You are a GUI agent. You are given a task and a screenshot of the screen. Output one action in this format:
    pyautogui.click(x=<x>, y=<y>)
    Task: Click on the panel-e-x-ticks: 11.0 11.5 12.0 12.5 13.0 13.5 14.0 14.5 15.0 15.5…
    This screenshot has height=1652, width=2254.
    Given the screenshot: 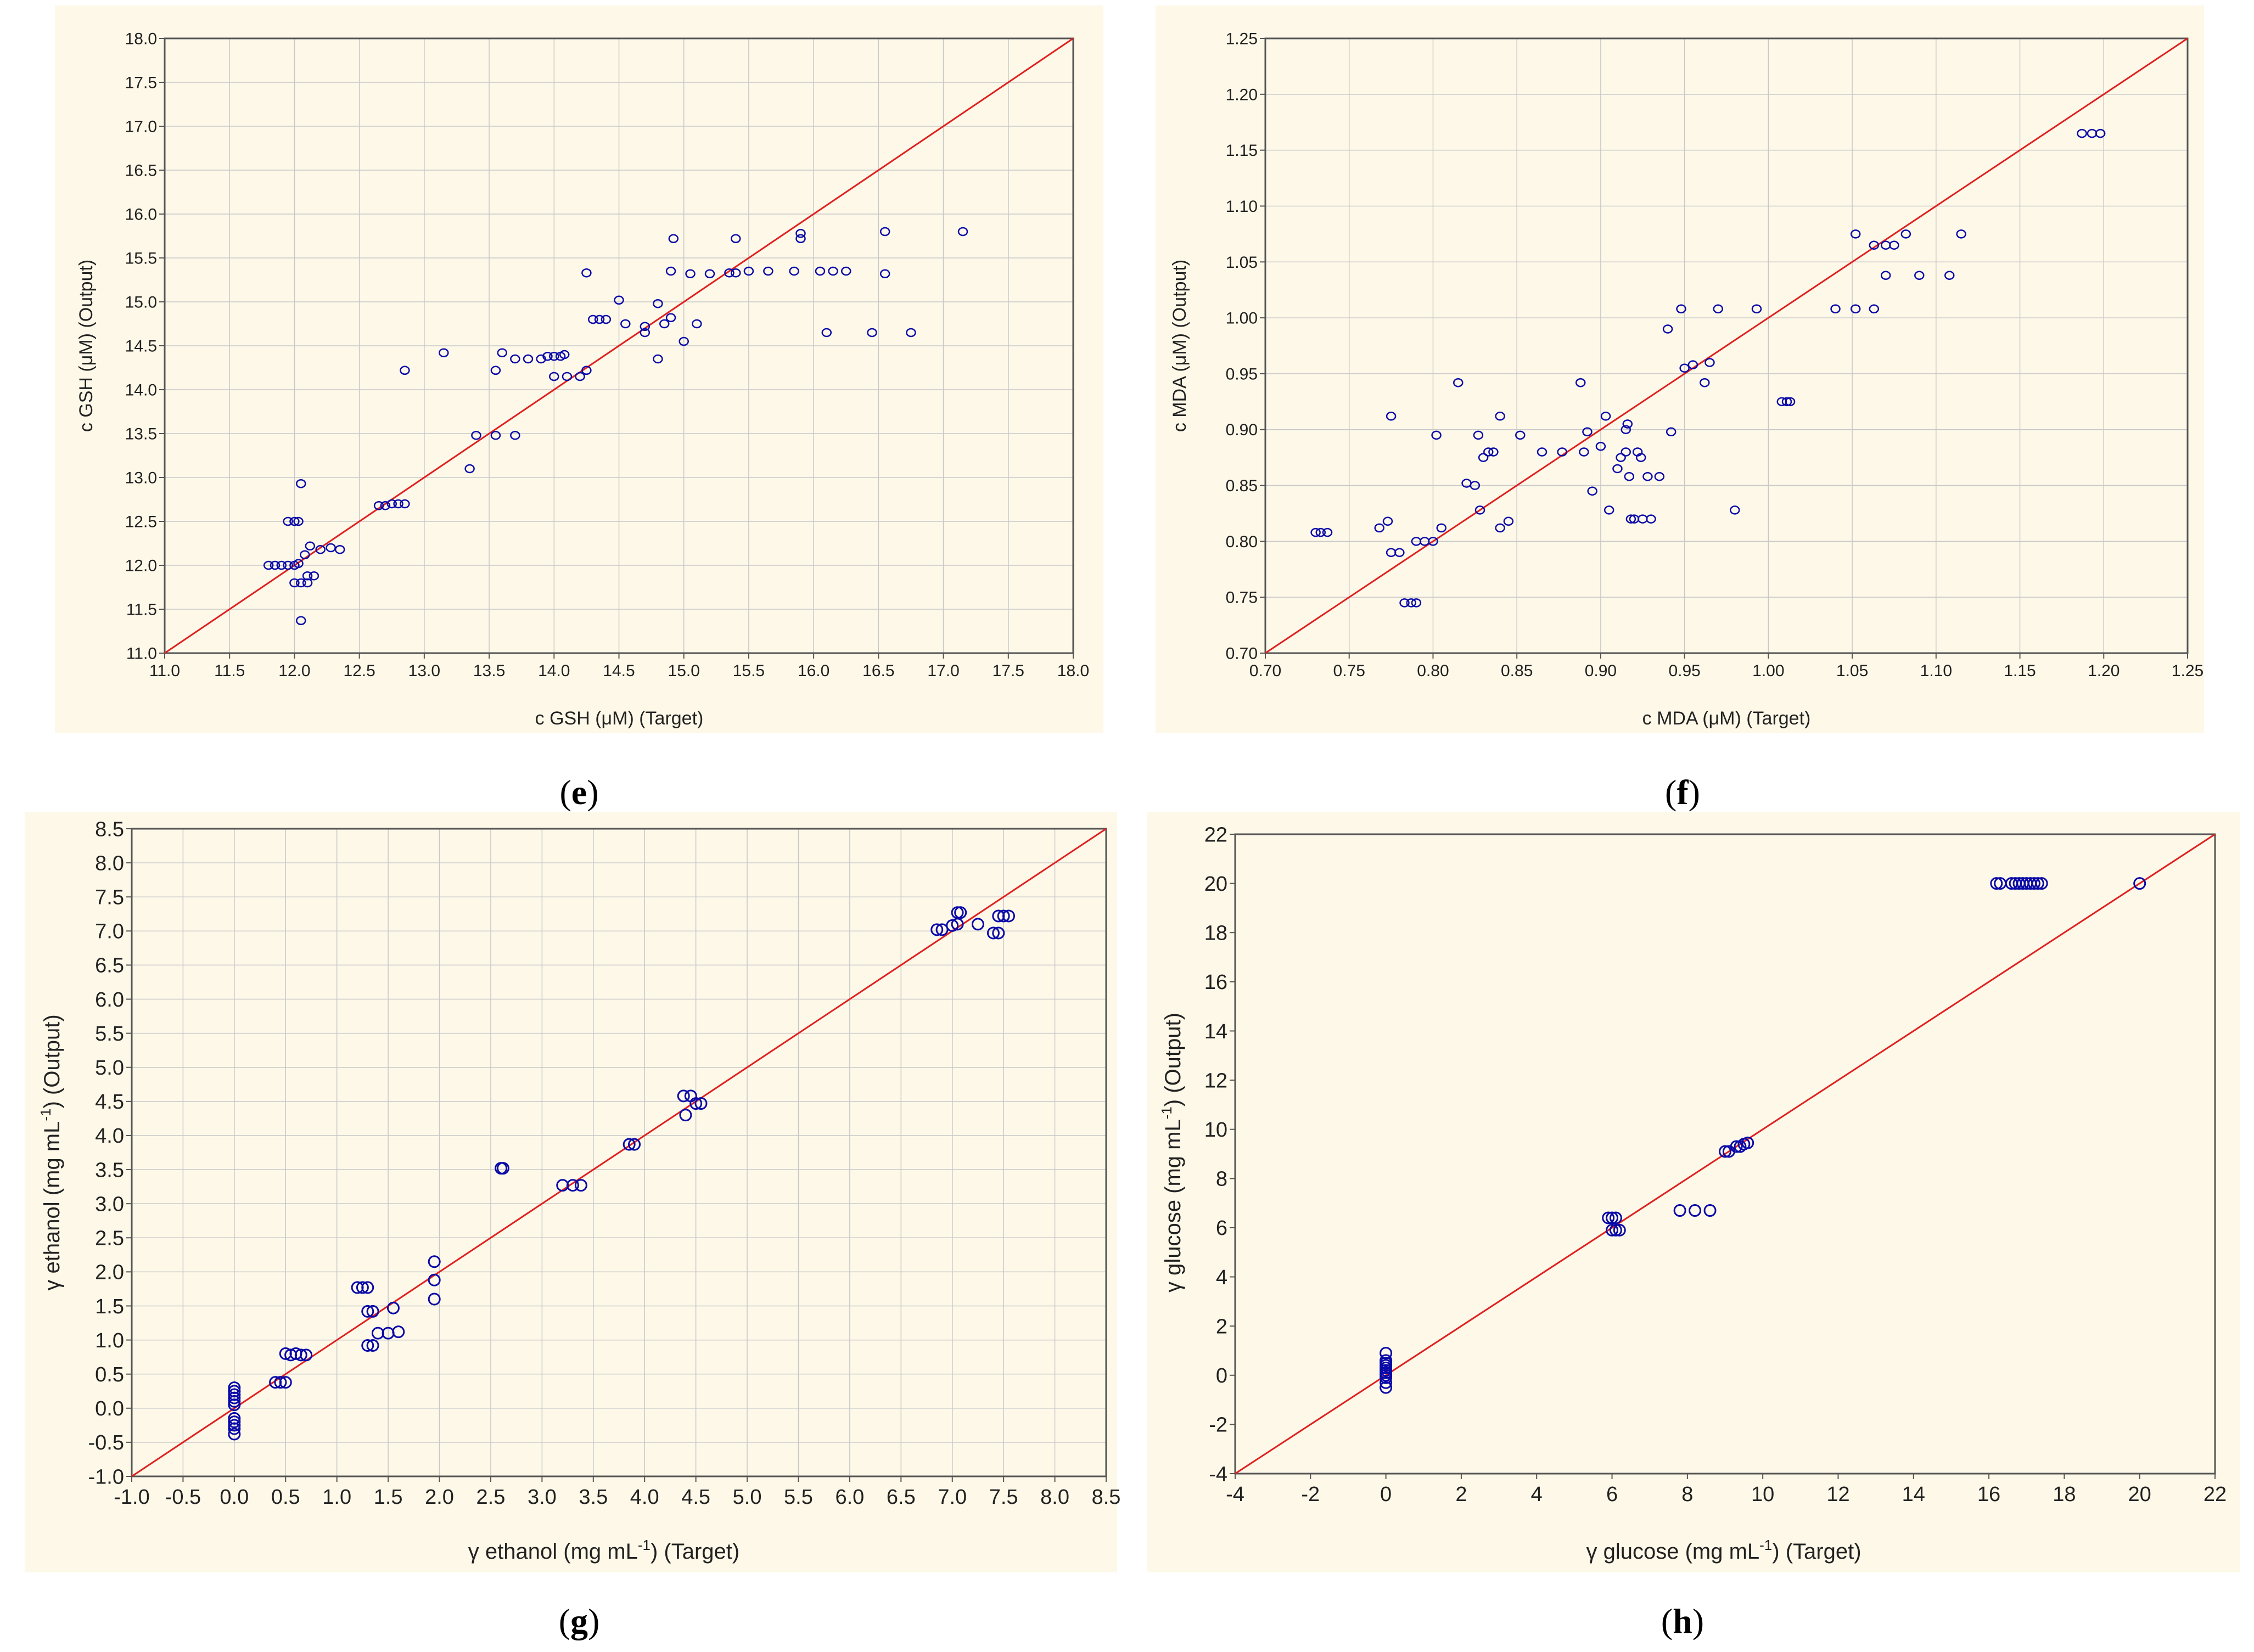 What is the action you would take?
    pyautogui.click(x=619, y=666)
    